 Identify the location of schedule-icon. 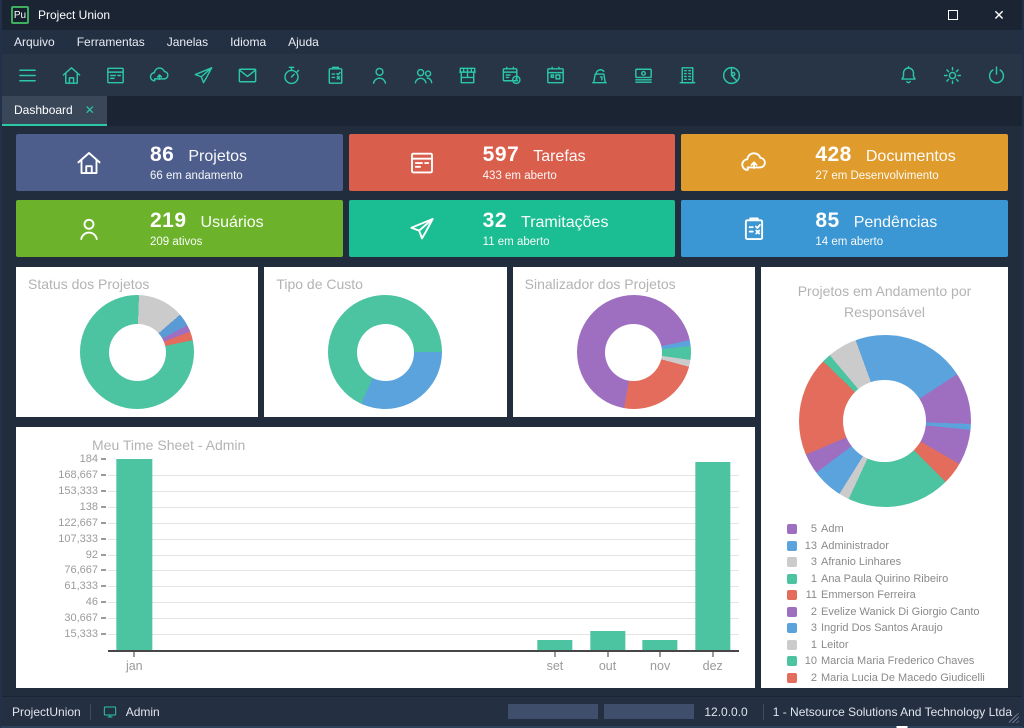
(511, 75).